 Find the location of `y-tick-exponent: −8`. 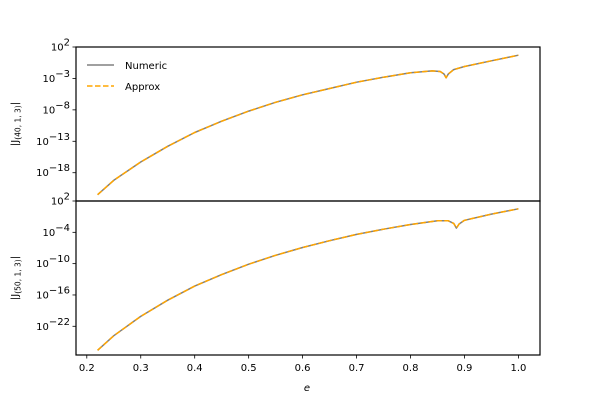

y-tick-exponent: −8 is located at coordinates (62, 105).